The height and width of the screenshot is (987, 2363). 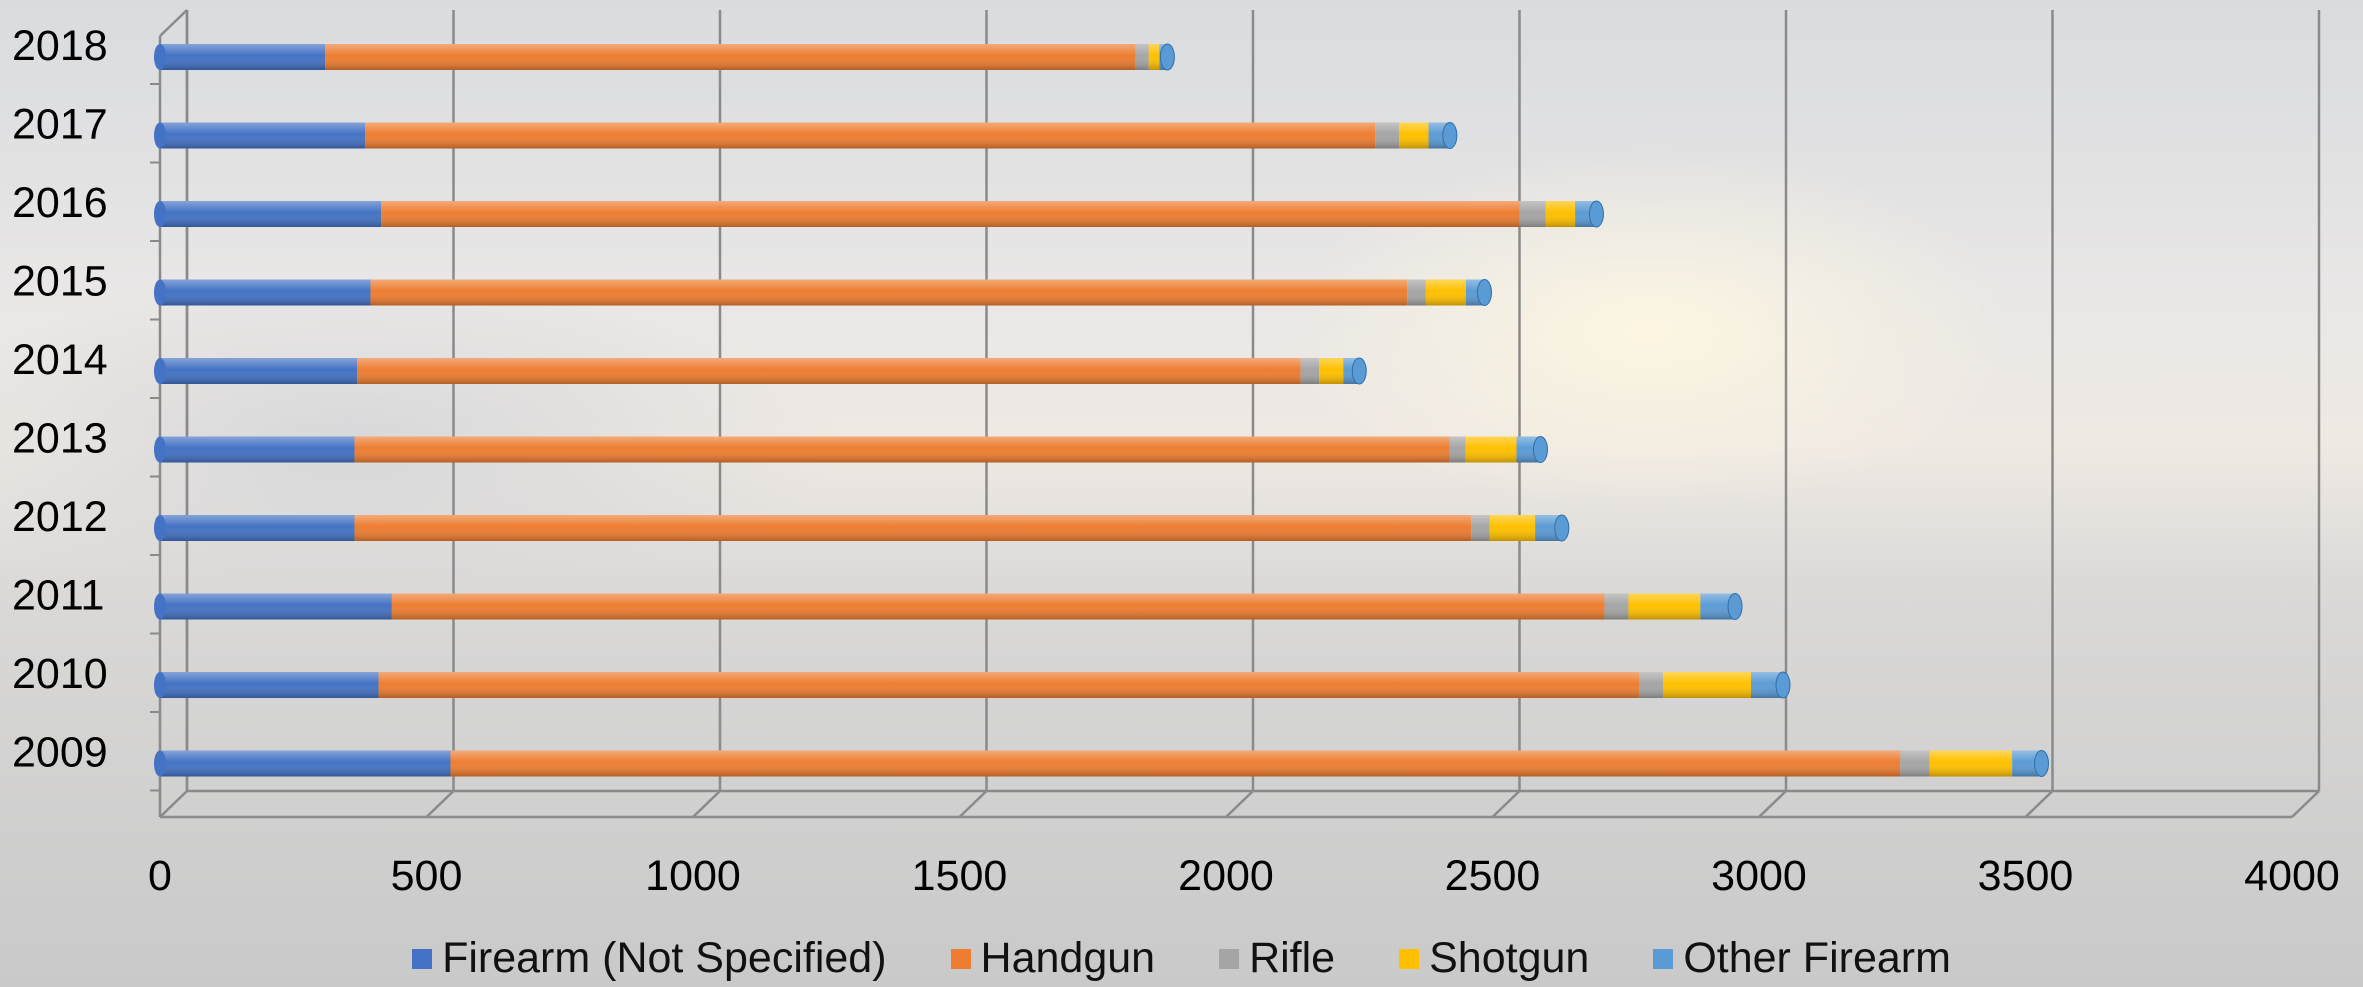 What do you see at coordinates (1226, 876) in the screenshot?
I see `x-tick-label: 2000` at bounding box center [1226, 876].